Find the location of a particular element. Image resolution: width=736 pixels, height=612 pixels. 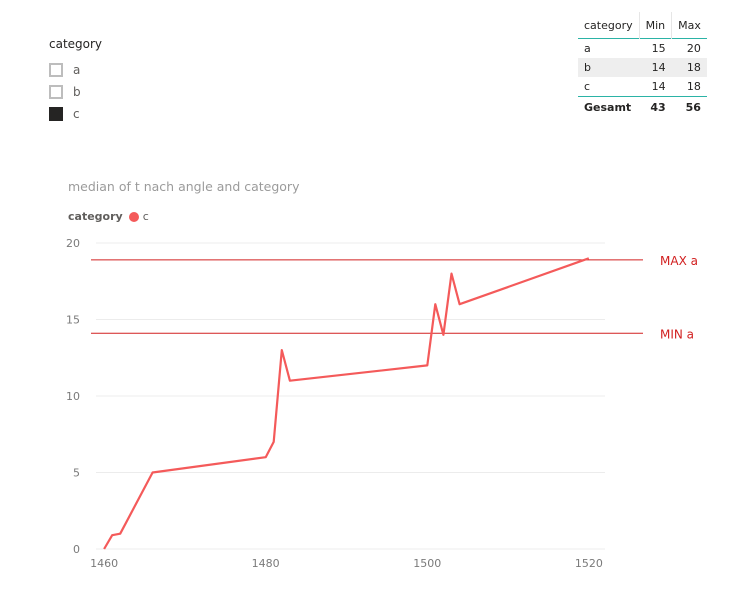

reference-line-label: MAX a is located at coordinates (679, 261).